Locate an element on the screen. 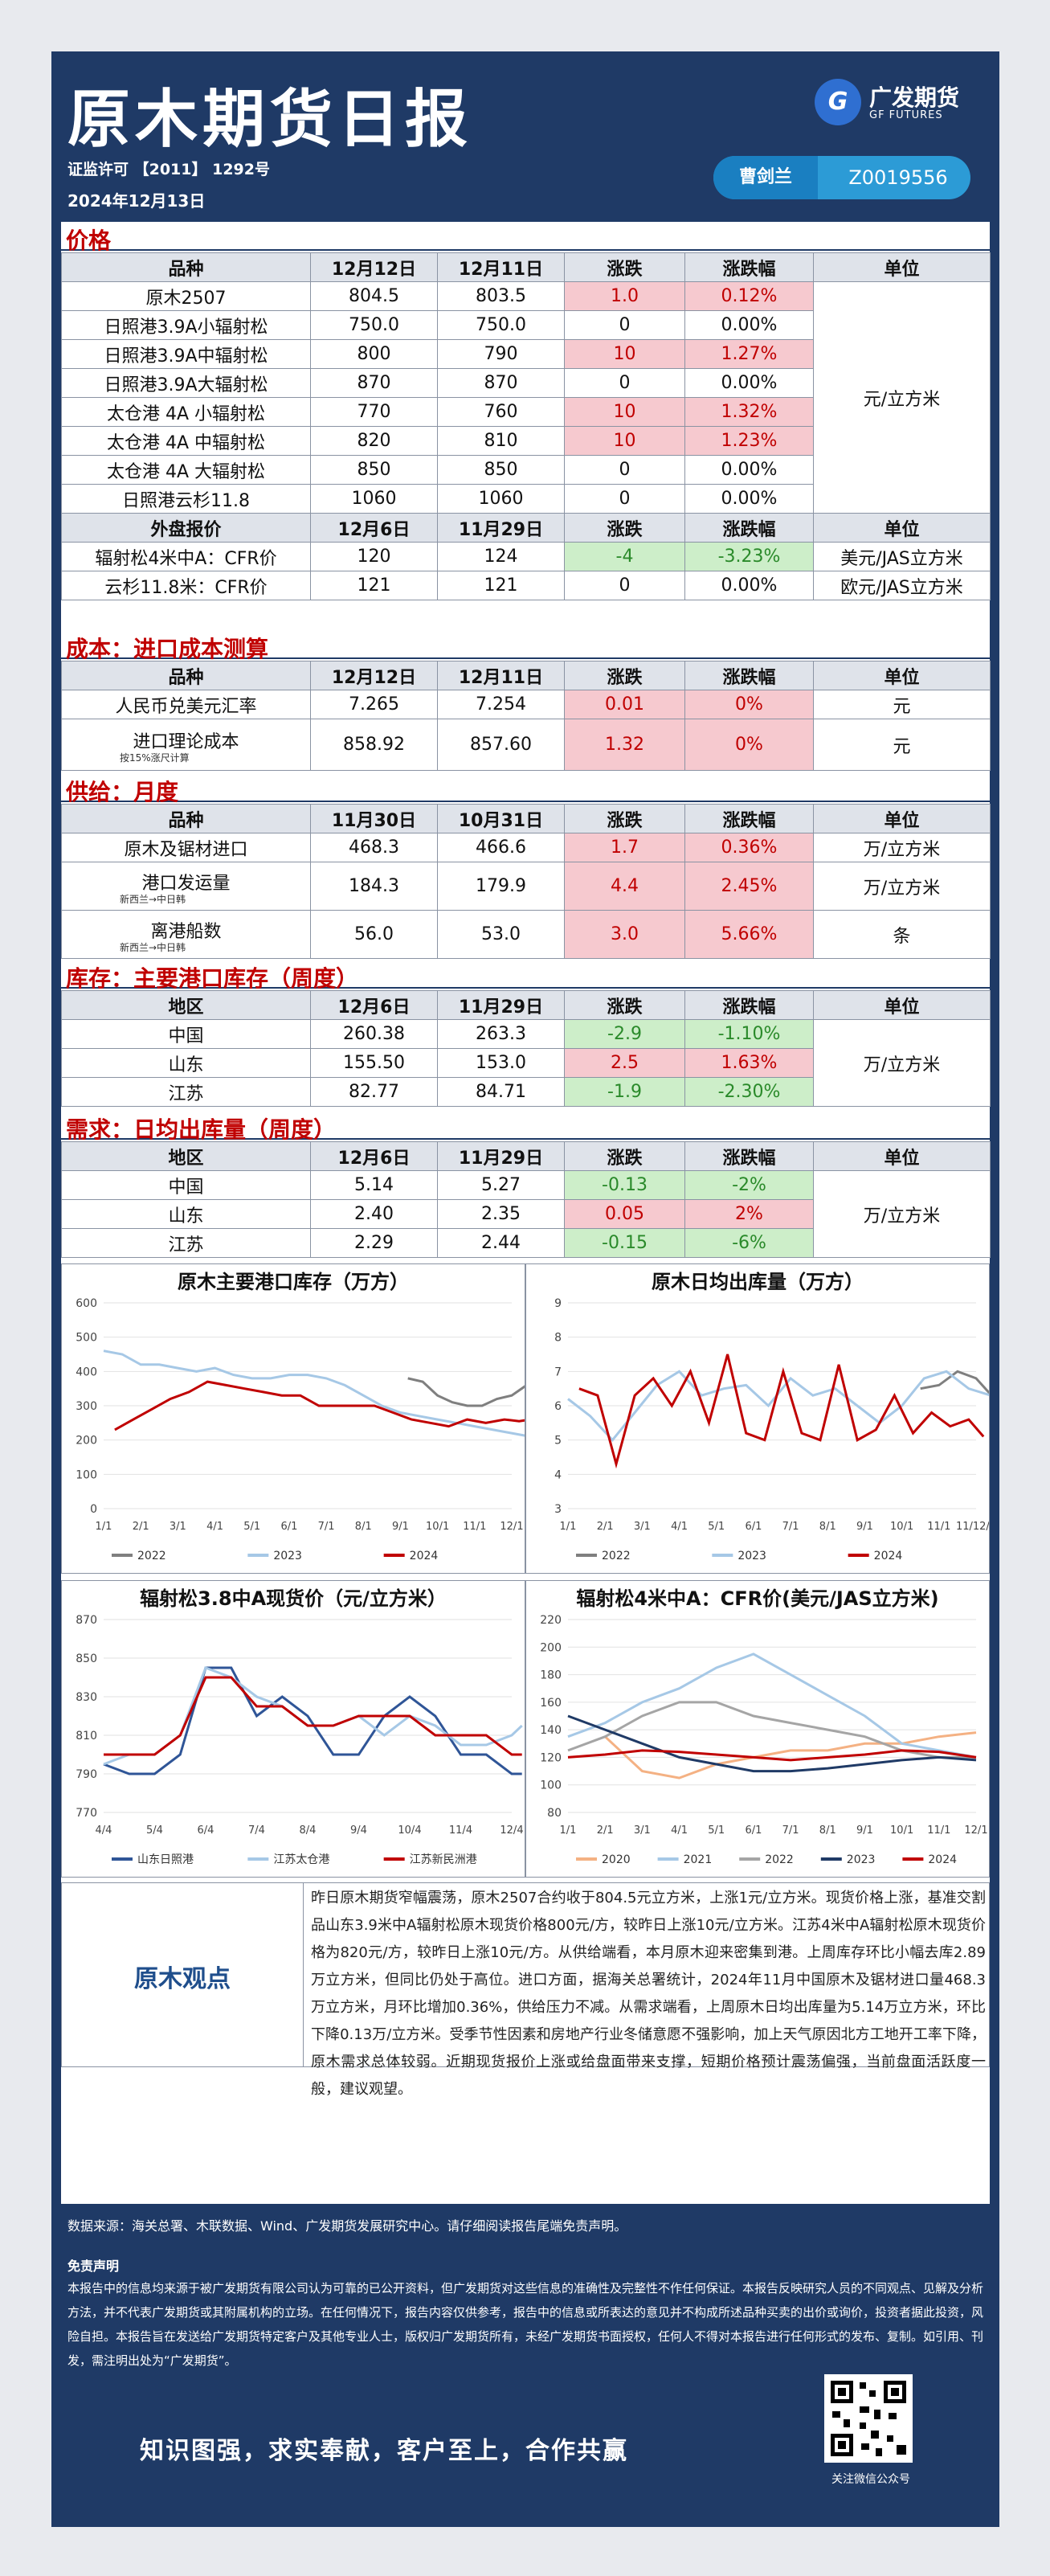 The height and width of the screenshot is (2576, 1050). table-row: 人民币兑美元汇率 7.265 7.254 0.01 0% 元 is located at coordinates (526, 704).